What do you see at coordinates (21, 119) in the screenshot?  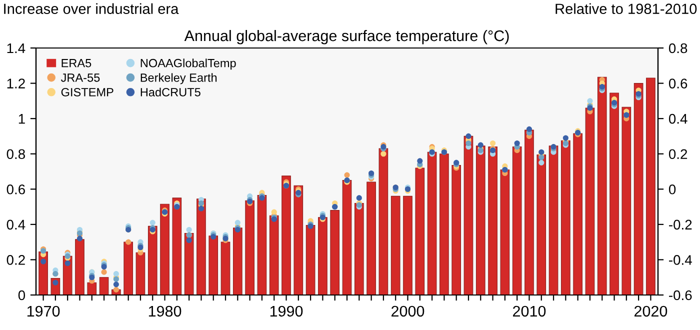 I see `y-tick-label: 1` at bounding box center [21, 119].